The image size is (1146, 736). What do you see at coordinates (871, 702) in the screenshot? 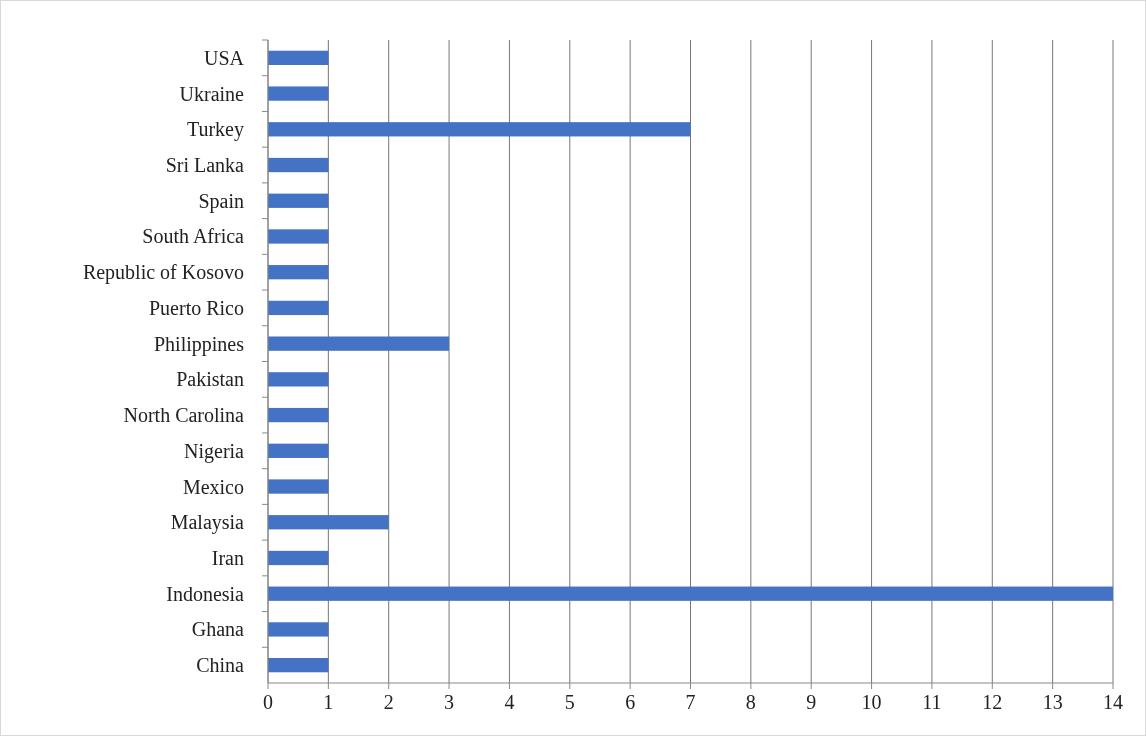
I see `x-tick-label: 10` at bounding box center [871, 702].